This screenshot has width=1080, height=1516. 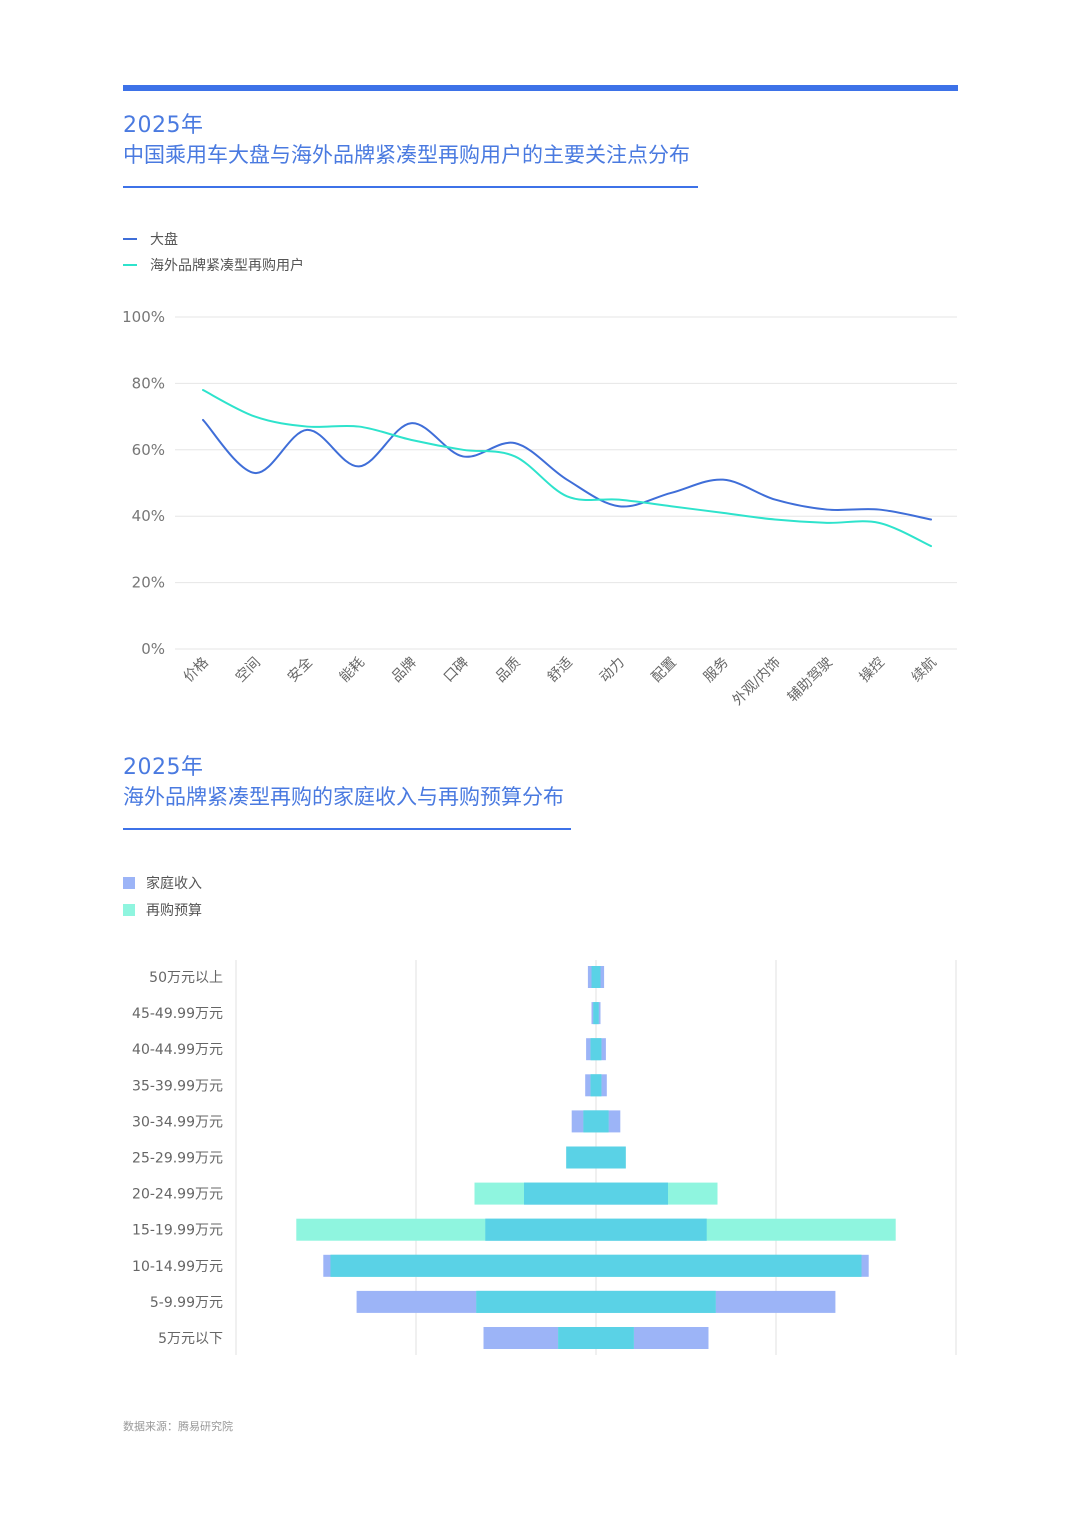 I want to click on series-line-market, so click(x=567, y=469).